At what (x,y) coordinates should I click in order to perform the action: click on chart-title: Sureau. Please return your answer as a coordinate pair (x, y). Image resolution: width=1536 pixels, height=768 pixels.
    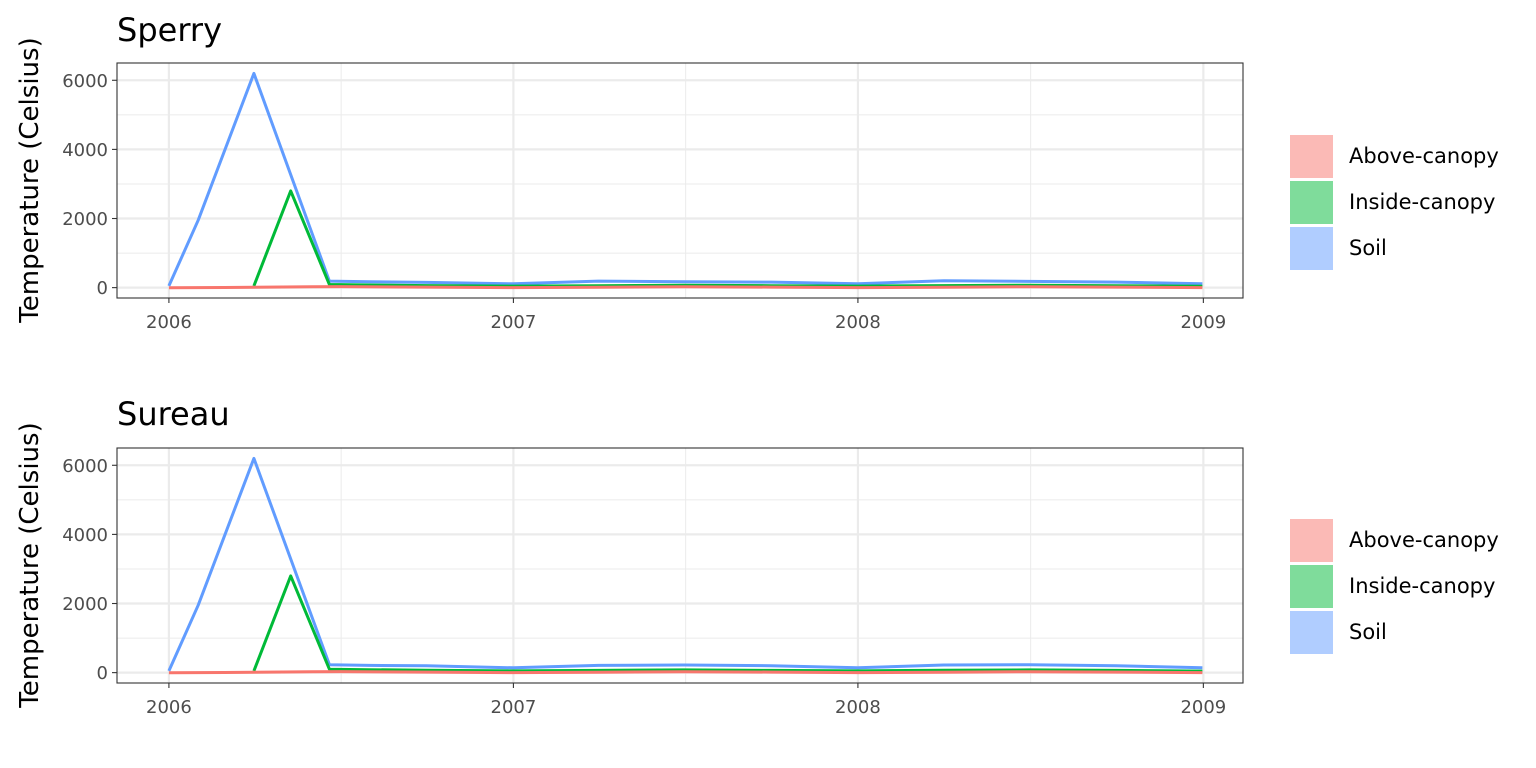
    Looking at the image, I should click on (173, 414).